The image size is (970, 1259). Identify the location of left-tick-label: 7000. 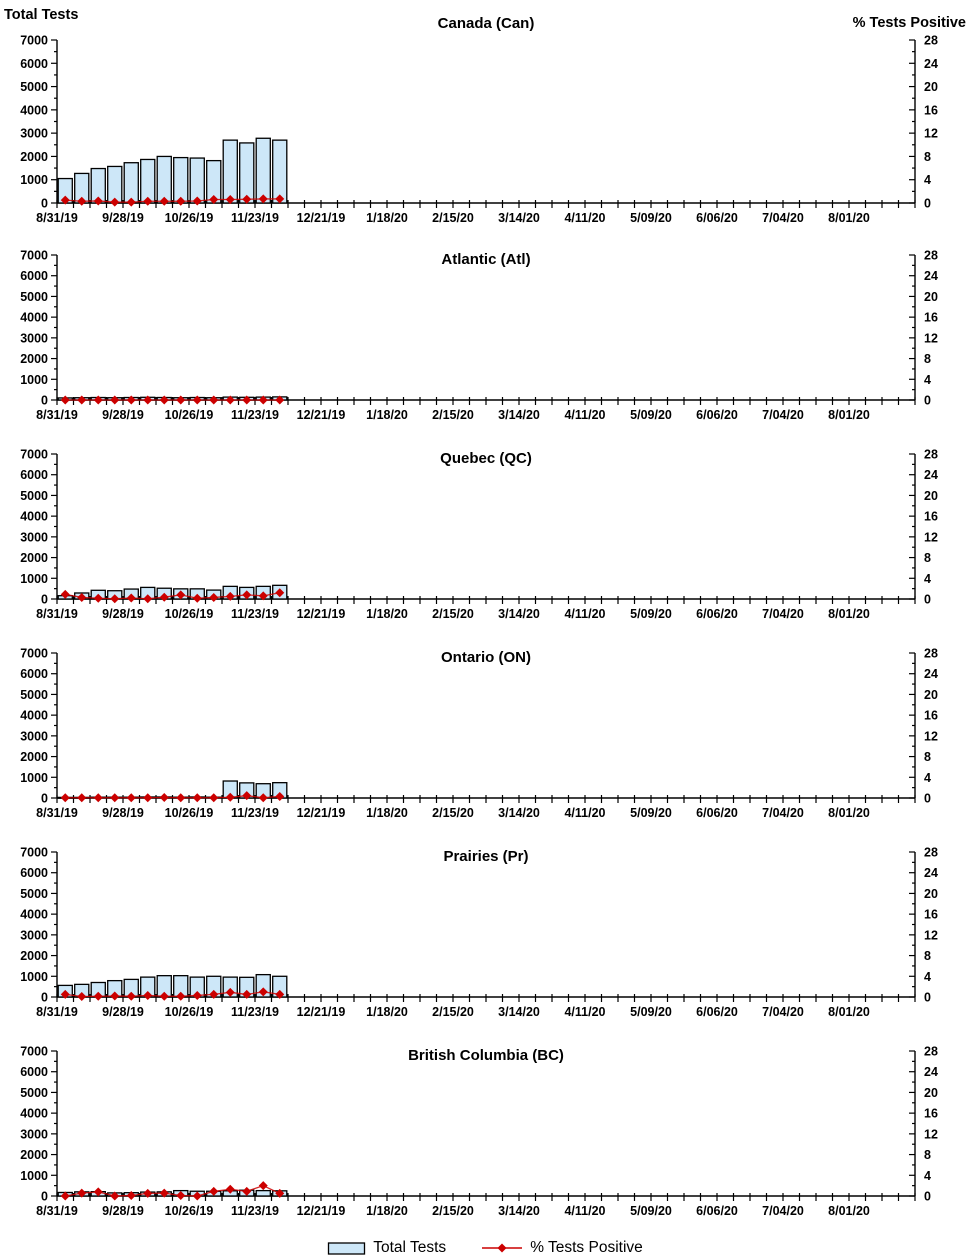
(34, 455).